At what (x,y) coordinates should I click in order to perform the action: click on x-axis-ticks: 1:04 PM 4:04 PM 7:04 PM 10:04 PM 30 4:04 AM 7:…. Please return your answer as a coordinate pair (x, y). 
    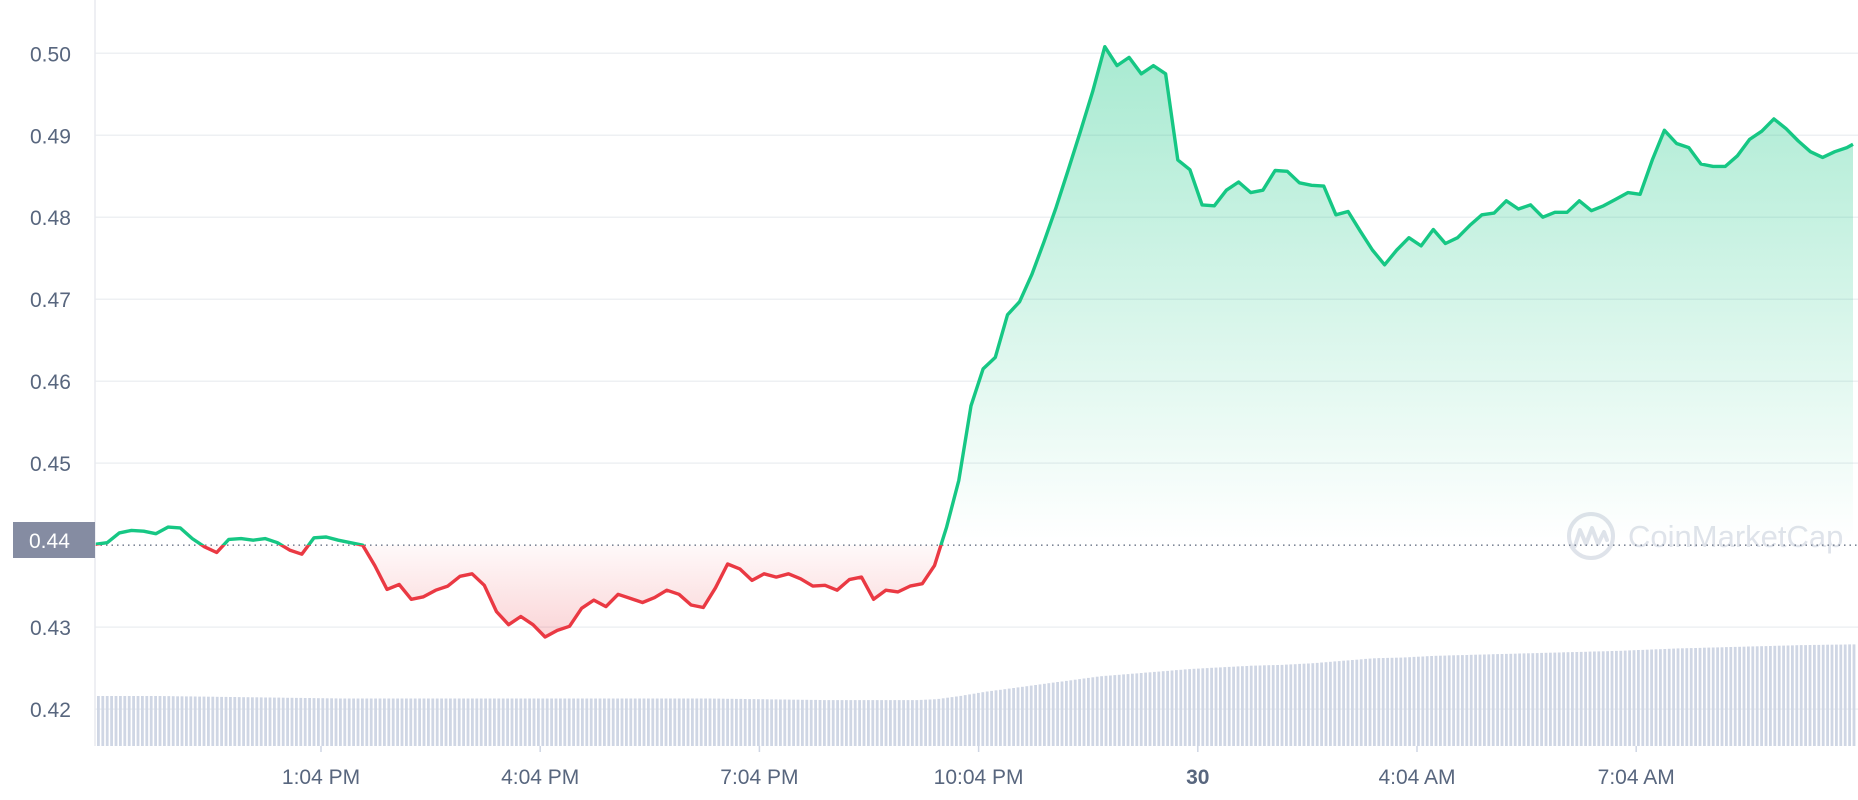
    Looking at the image, I should click on (978, 767).